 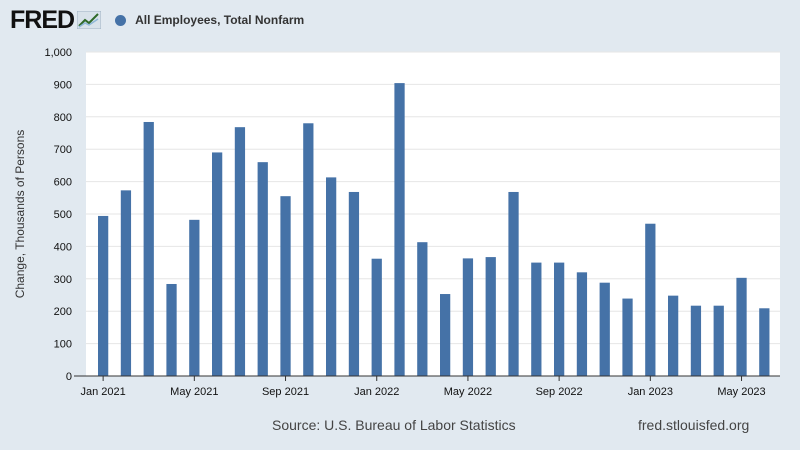 What do you see at coordinates (102, 392) in the screenshot?
I see `x-tick-label: Jan 2021` at bounding box center [102, 392].